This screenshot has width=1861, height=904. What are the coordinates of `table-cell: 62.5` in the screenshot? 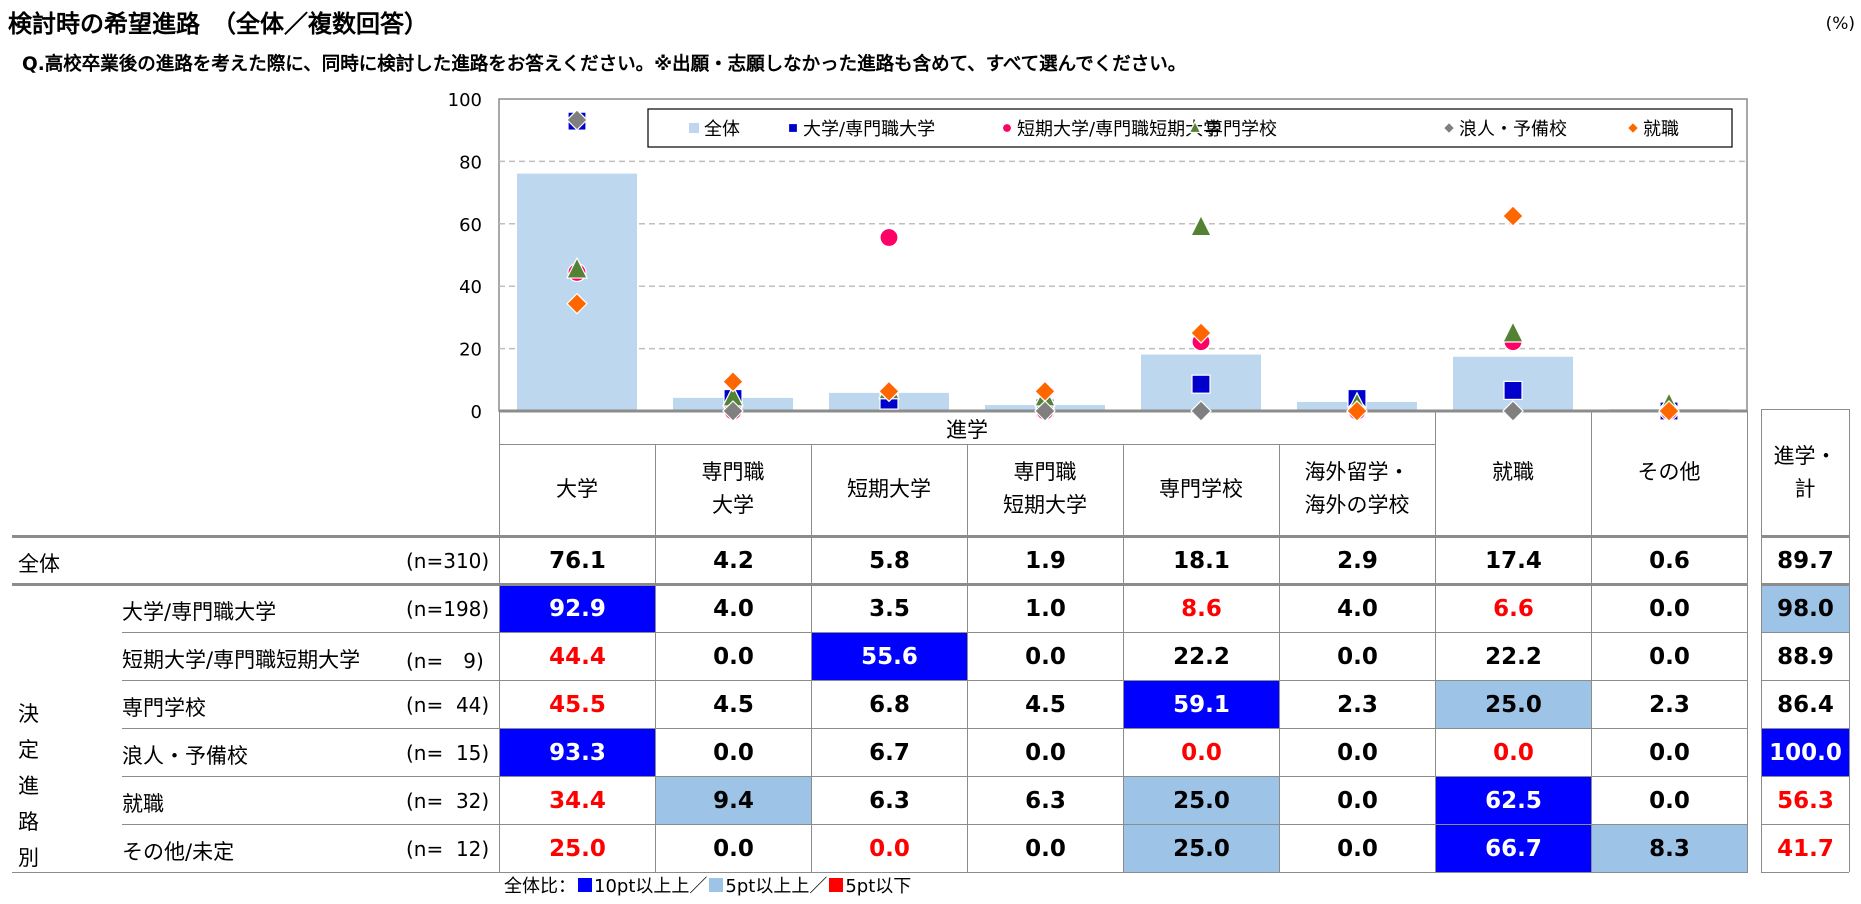 It's located at (1513, 800).